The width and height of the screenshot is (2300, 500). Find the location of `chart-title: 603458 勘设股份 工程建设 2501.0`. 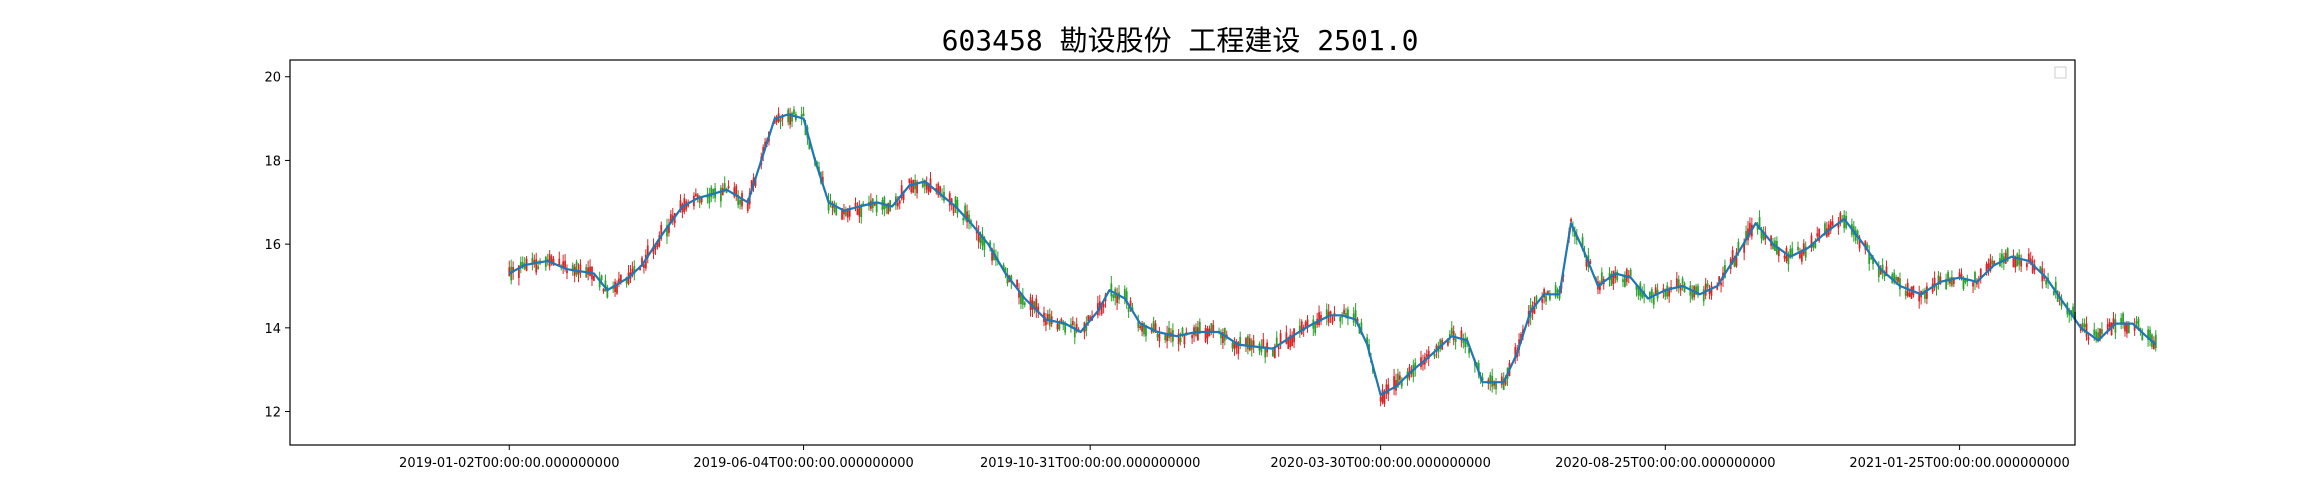

chart-title: 603458 勘设股份 工程建设 2501.0 is located at coordinates (1180, 40).